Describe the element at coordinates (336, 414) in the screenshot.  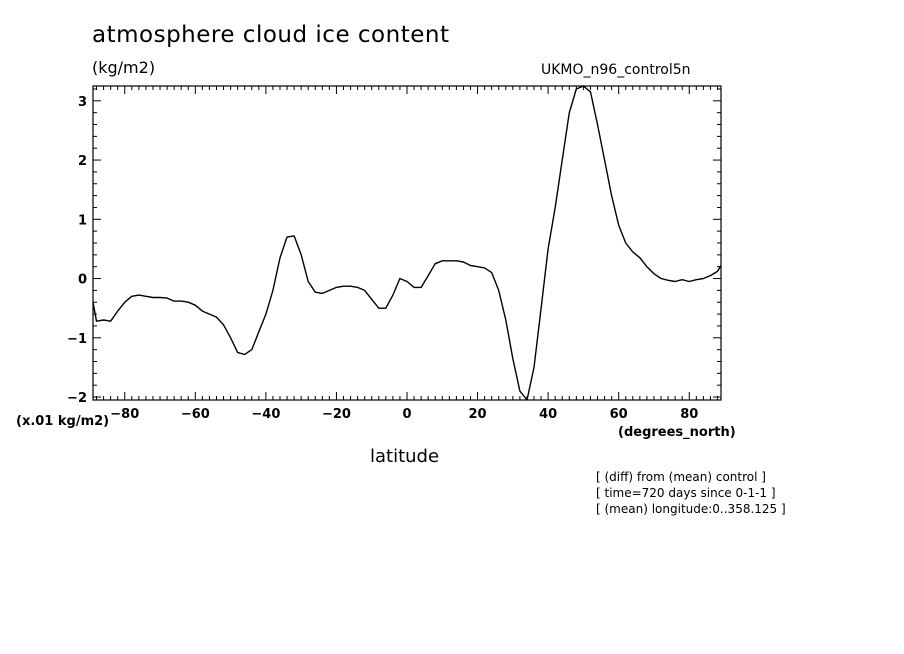
I see `x-tick-label: −20` at that location.